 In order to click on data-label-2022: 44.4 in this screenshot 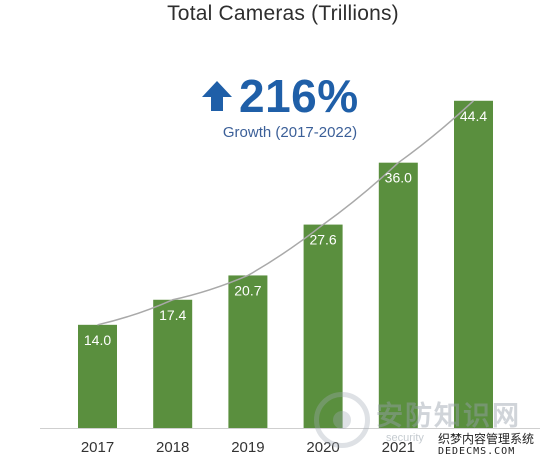, I will do `click(473, 116)`.